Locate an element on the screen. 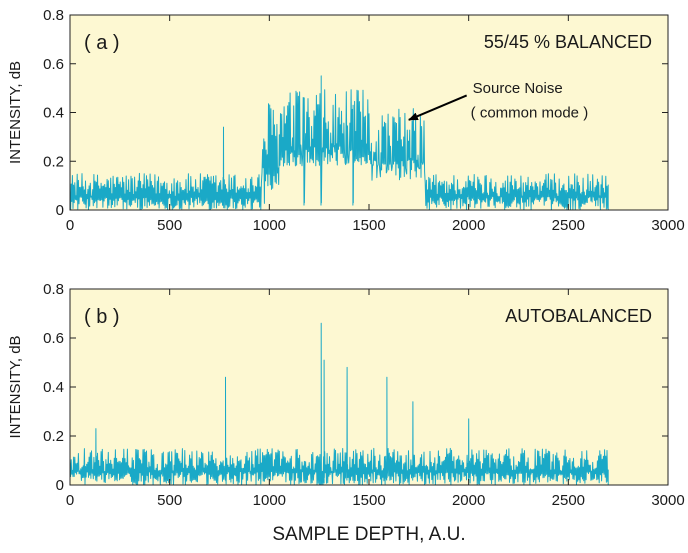 This screenshot has height=553, width=688. x-axis-label: SAMPLE DEPTH, A.U. is located at coordinates (368, 534).